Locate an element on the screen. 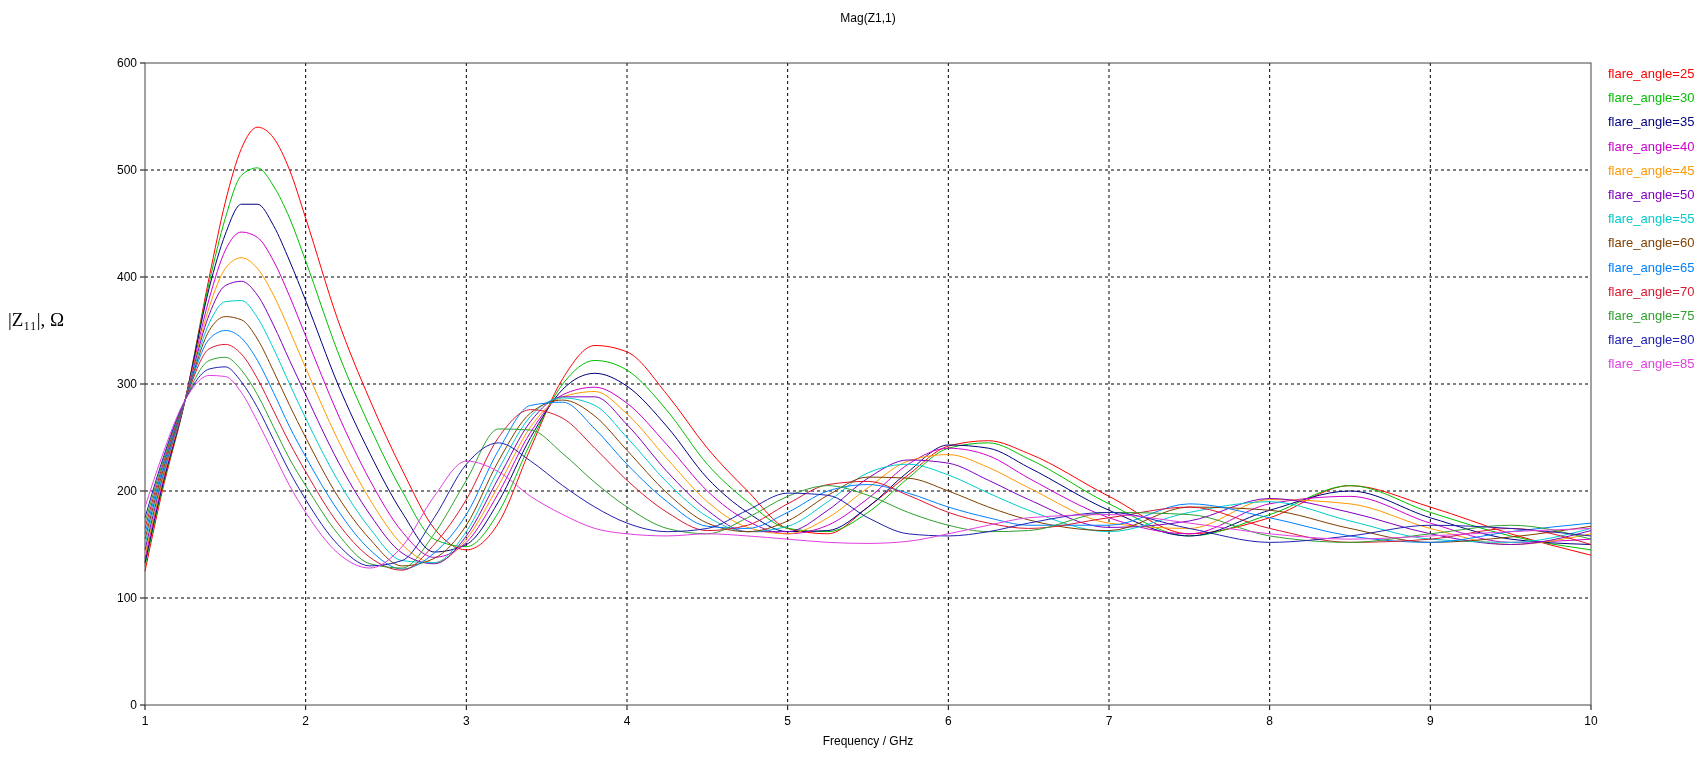 Image resolution: width=1705 pixels, height=761 pixels. x-tick-label: 7 is located at coordinates (1109, 721).